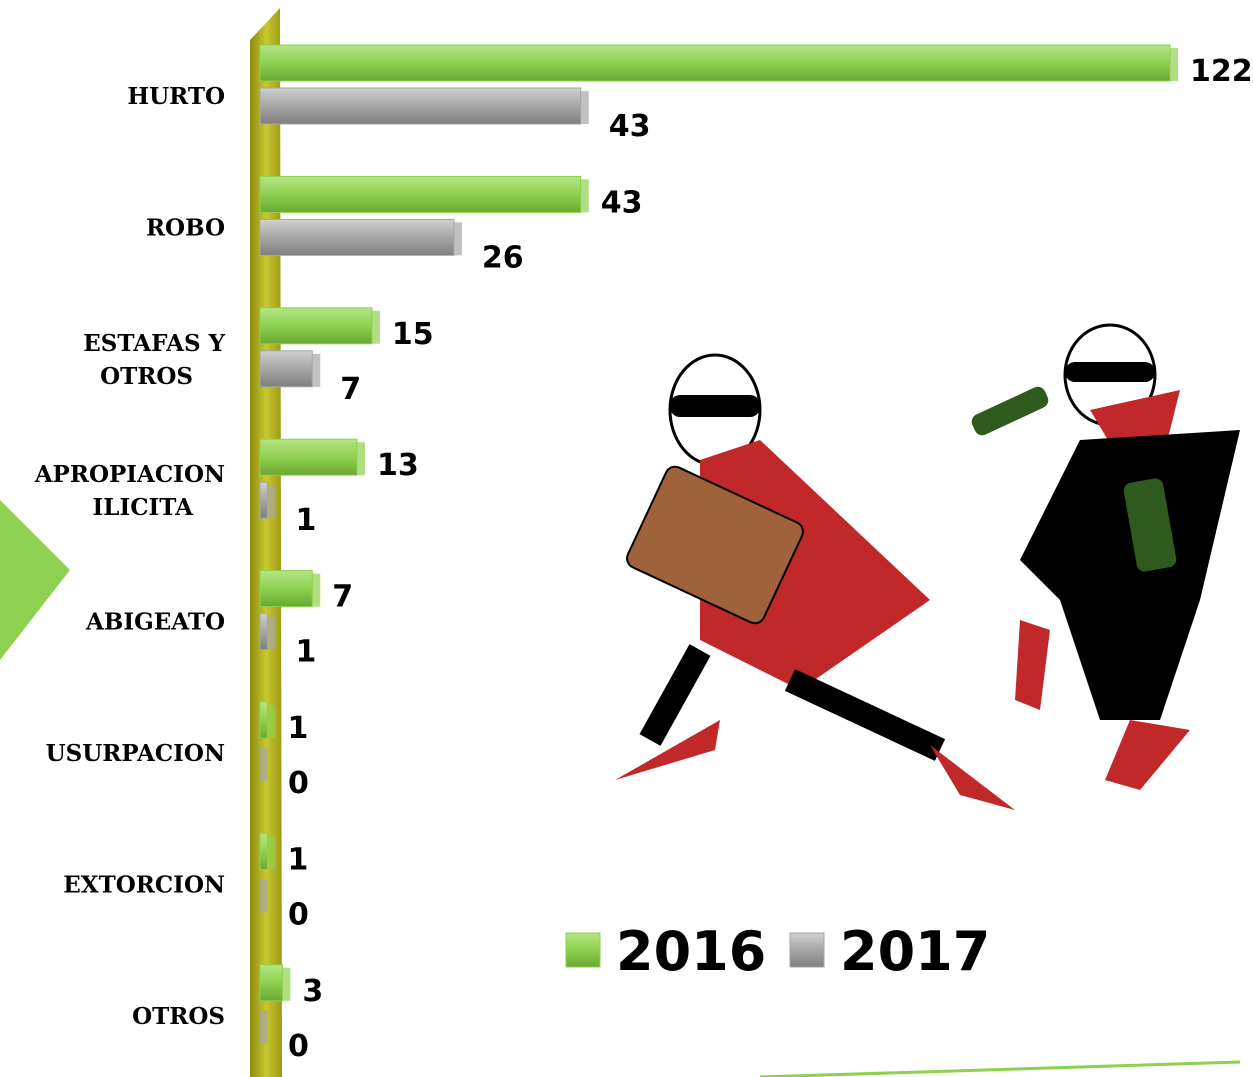  What do you see at coordinates (915, 951) in the screenshot?
I see `legend-label: 2017` at bounding box center [915, 951].